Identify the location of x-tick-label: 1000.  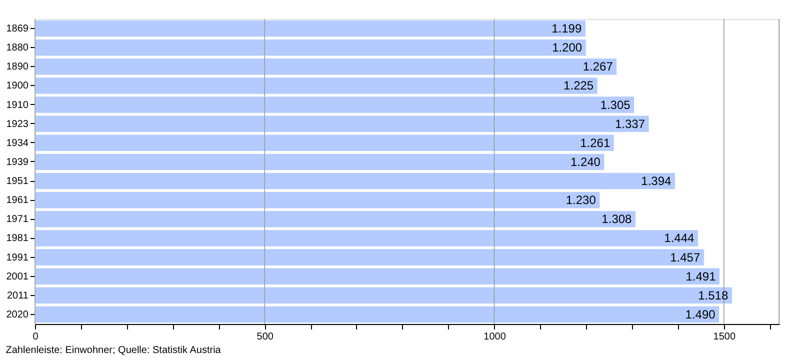
(495, 337).